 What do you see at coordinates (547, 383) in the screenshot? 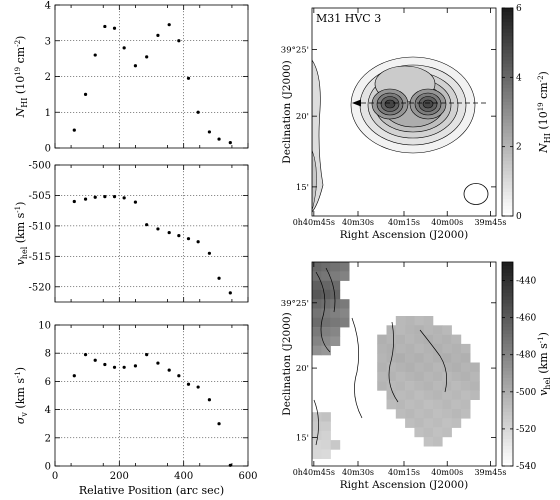
I see `cb-label-sub: hel` at bounding box center [547, 383].